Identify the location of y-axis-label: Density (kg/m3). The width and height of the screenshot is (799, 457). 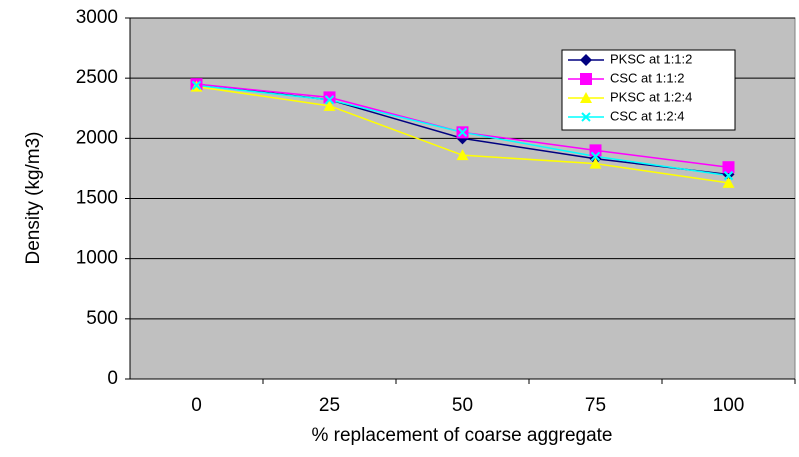
(33, 197).